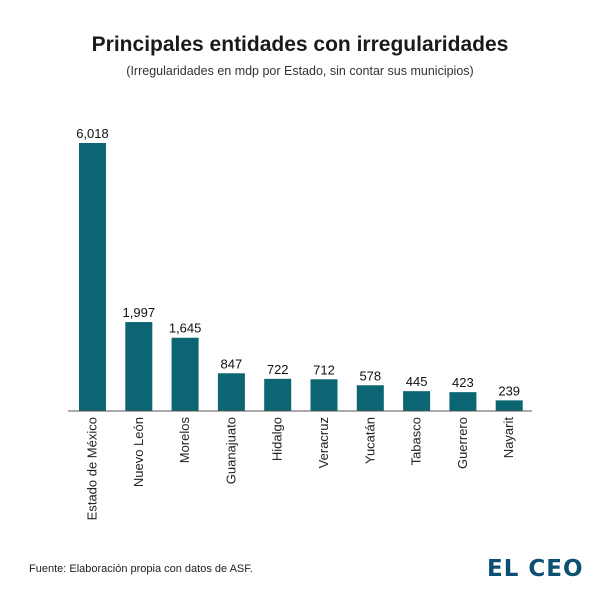 The height and width of the screenshot is (600, 600). I want to click on value-label-3: 847, so click(232, 363).